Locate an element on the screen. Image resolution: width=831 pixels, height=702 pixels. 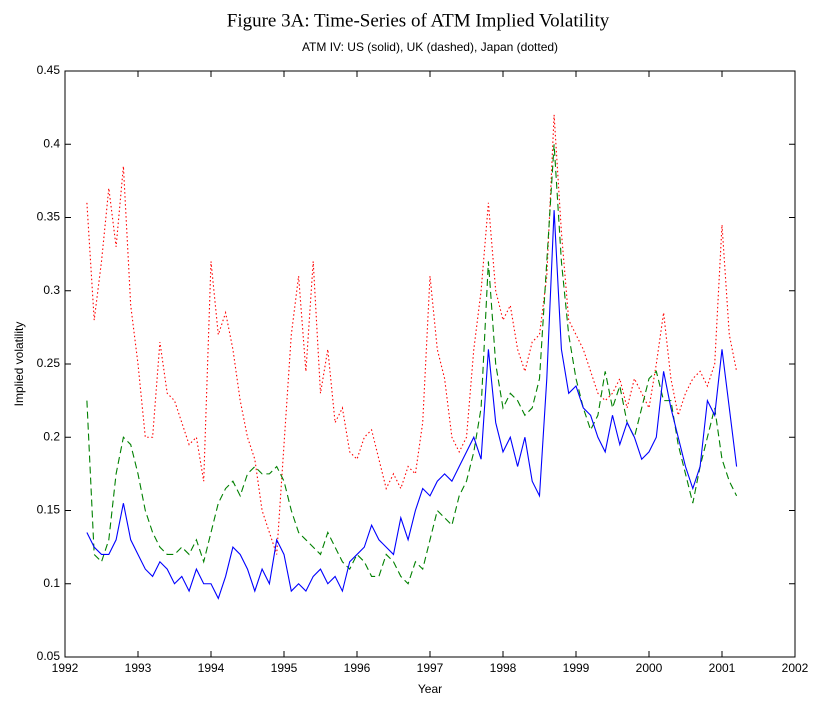
x-tick-label: 1996 is located at coordinates (357, 668).